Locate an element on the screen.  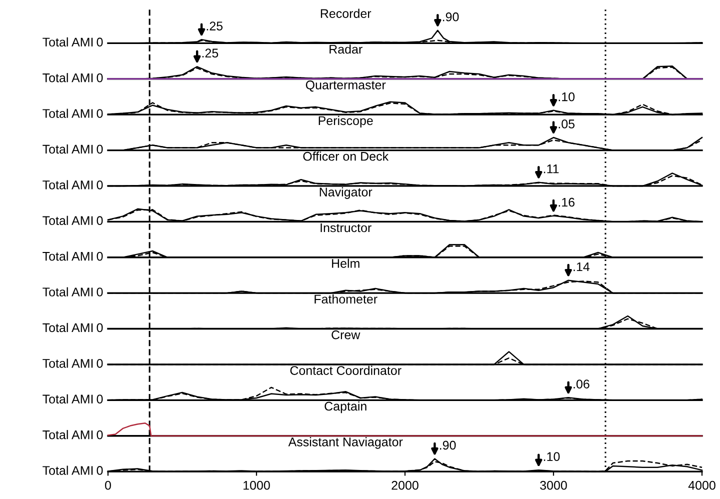
chart-title: Officer on Deck is located at coordinates (346, 156).